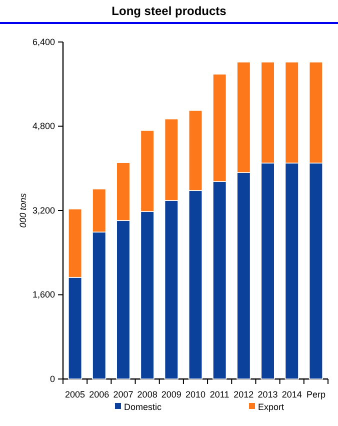 The height and width of the screenshot is (426, 338). What do you see at coordinates (52, 379) in the screenshot?
I see `y-tick-label: 0` at bounding box center [52, 379].